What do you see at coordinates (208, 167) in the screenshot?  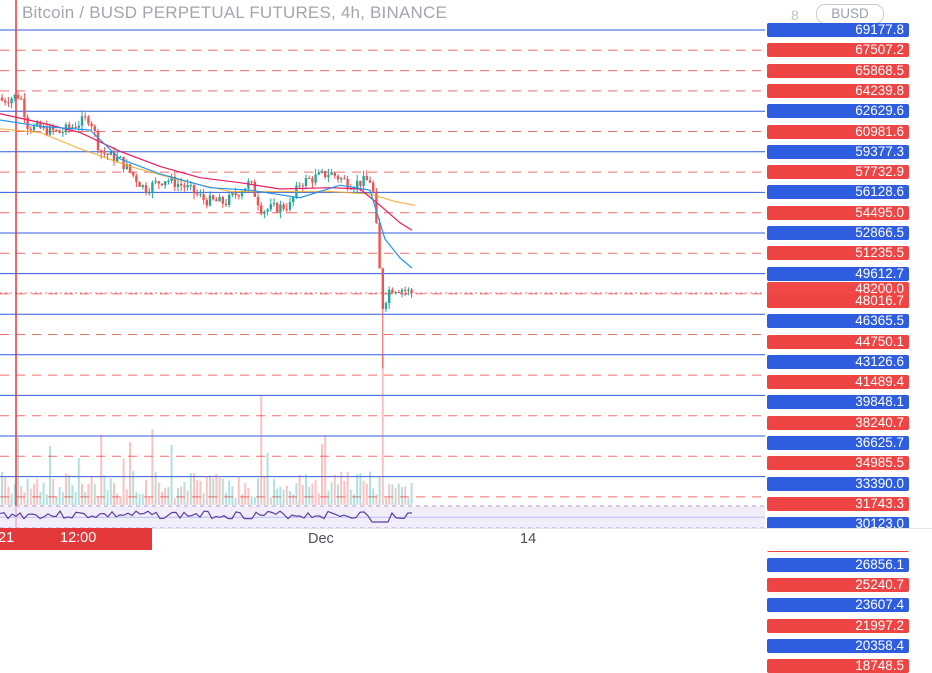 I see `moving-average-orange` at bounding box center [208, 167].